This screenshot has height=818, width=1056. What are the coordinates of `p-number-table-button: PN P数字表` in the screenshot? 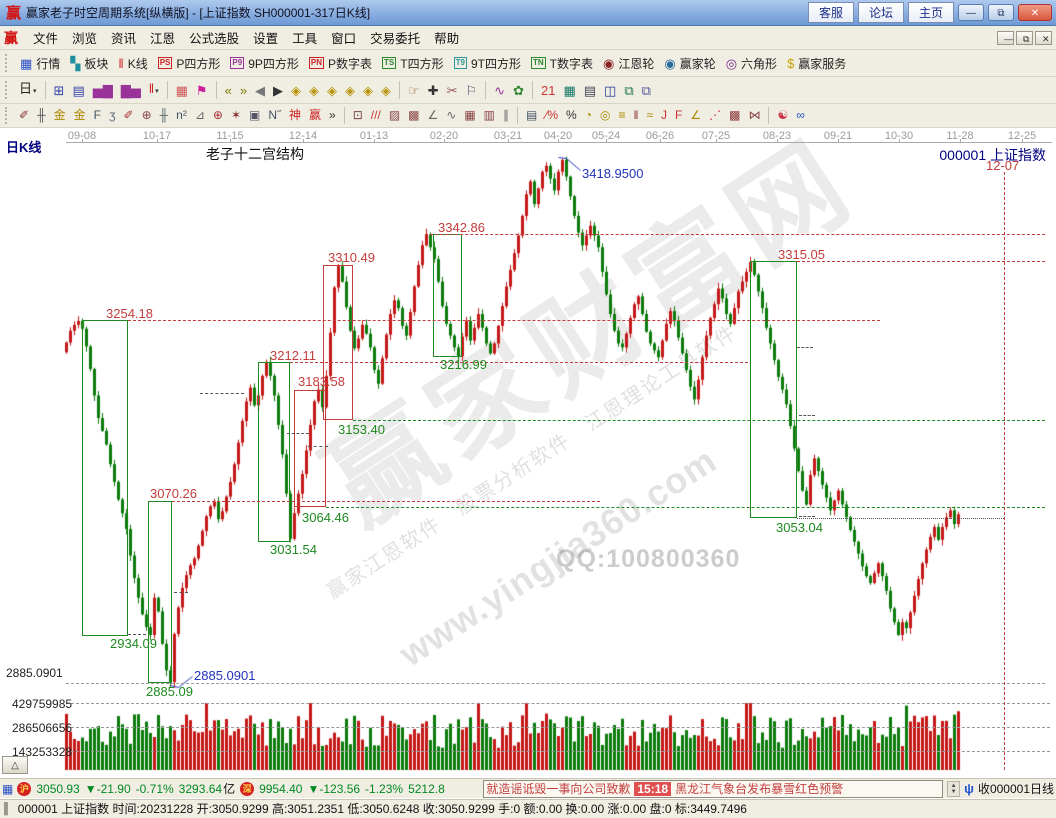 It's located at (340, 63).